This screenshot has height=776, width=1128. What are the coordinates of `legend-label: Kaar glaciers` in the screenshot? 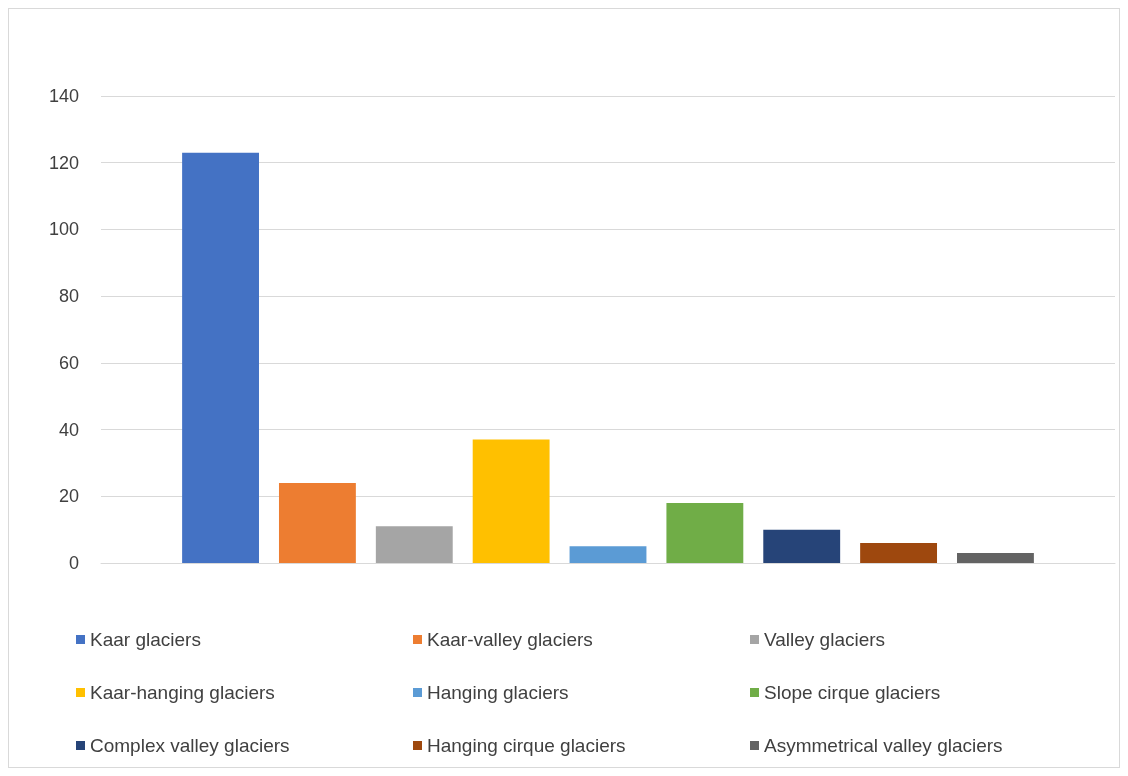 It's located at (145, 639).